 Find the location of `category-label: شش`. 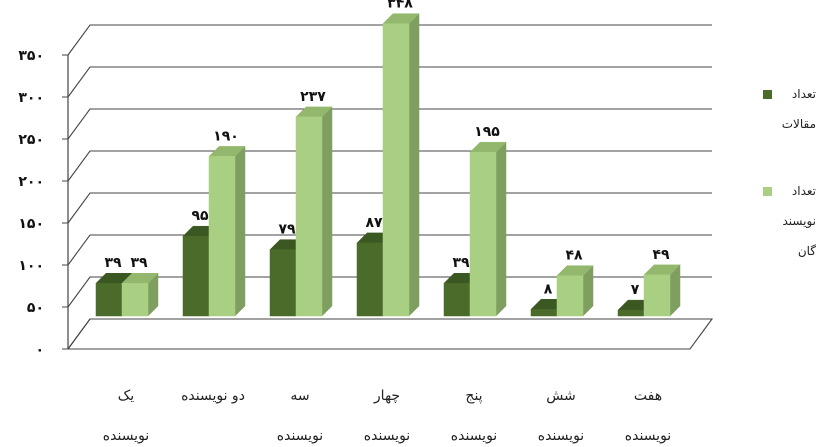

category-label: شش is located at coordinates (561, 396).